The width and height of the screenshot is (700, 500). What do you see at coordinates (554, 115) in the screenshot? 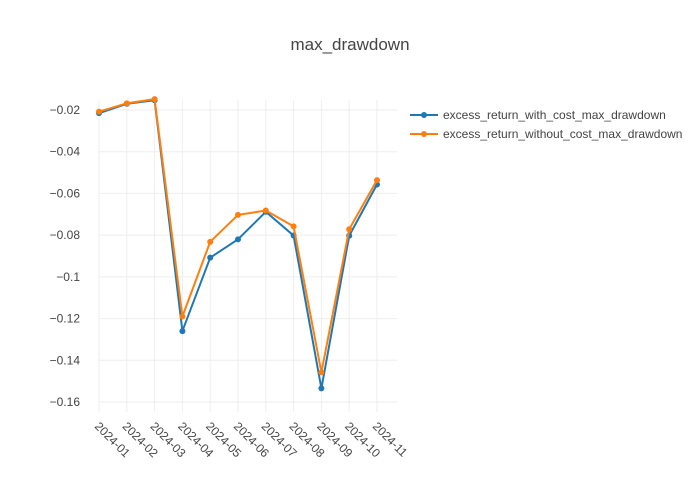
I see `legend-label: excess_return_with_cost_max_drawdown` at bounding box center [554, 115].